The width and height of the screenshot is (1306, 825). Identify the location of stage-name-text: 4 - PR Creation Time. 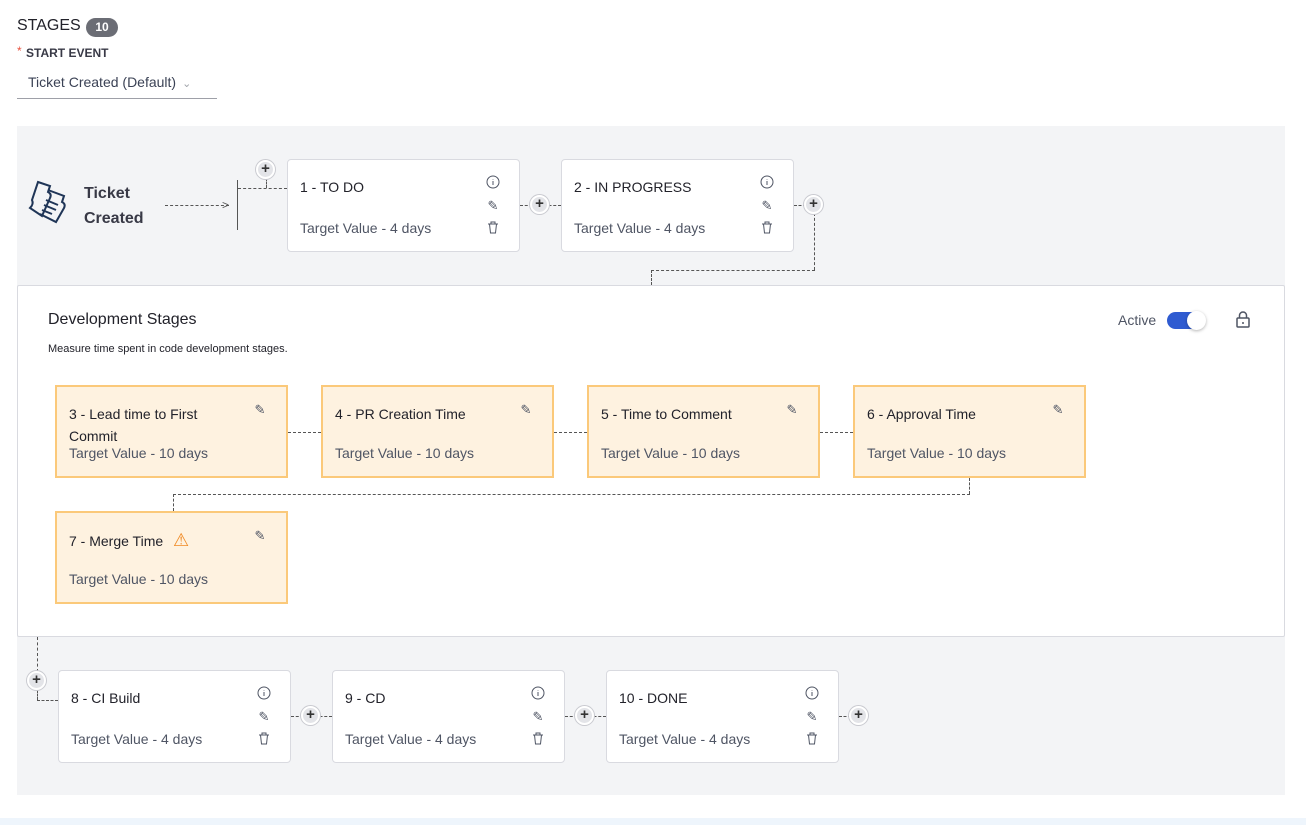
(400, 414).